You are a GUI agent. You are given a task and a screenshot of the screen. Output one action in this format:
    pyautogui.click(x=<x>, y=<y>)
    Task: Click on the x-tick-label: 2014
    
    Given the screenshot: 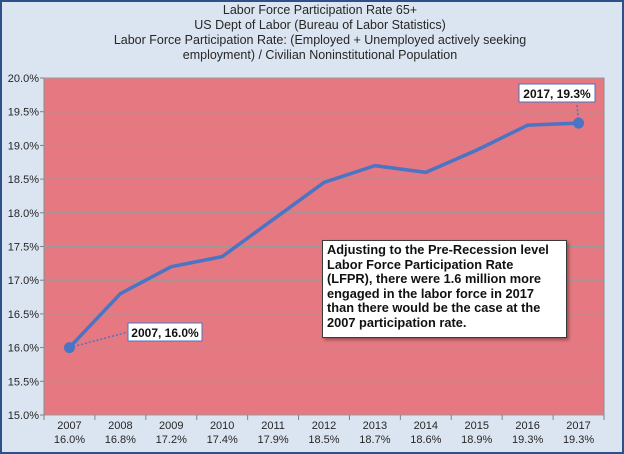 What is the action you would take?
    pyautogui.click(x=426, y=426)
    